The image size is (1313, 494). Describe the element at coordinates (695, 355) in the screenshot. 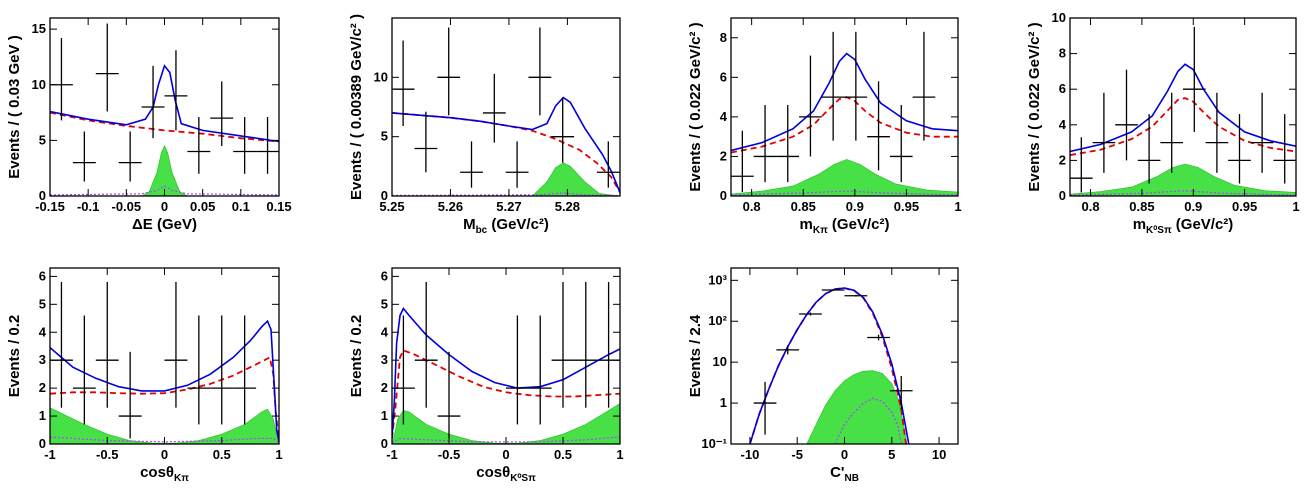

I see `y-axis-label: Events / 2.4` at that location.